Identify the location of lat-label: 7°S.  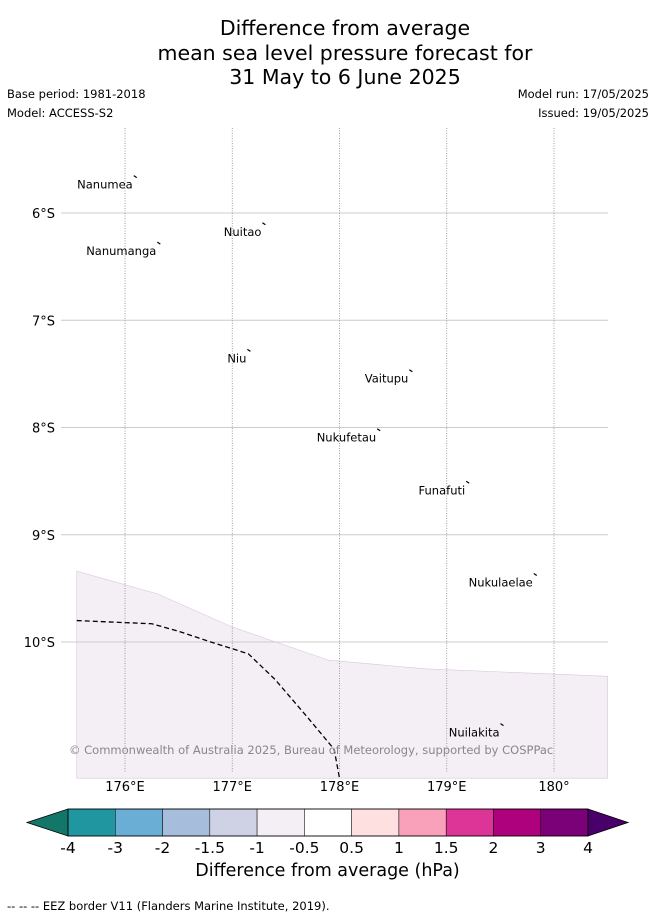
(43, 321).